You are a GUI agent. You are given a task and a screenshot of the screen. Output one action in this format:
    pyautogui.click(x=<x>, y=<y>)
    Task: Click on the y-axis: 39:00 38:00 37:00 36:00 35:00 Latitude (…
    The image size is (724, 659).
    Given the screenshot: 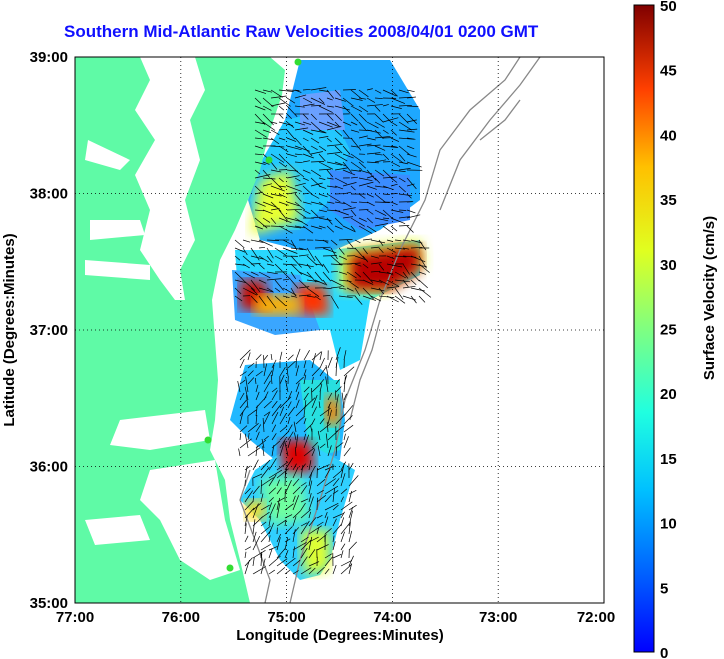 What is the action you would take?
    pyautogui.click(x=34, y=330)
    